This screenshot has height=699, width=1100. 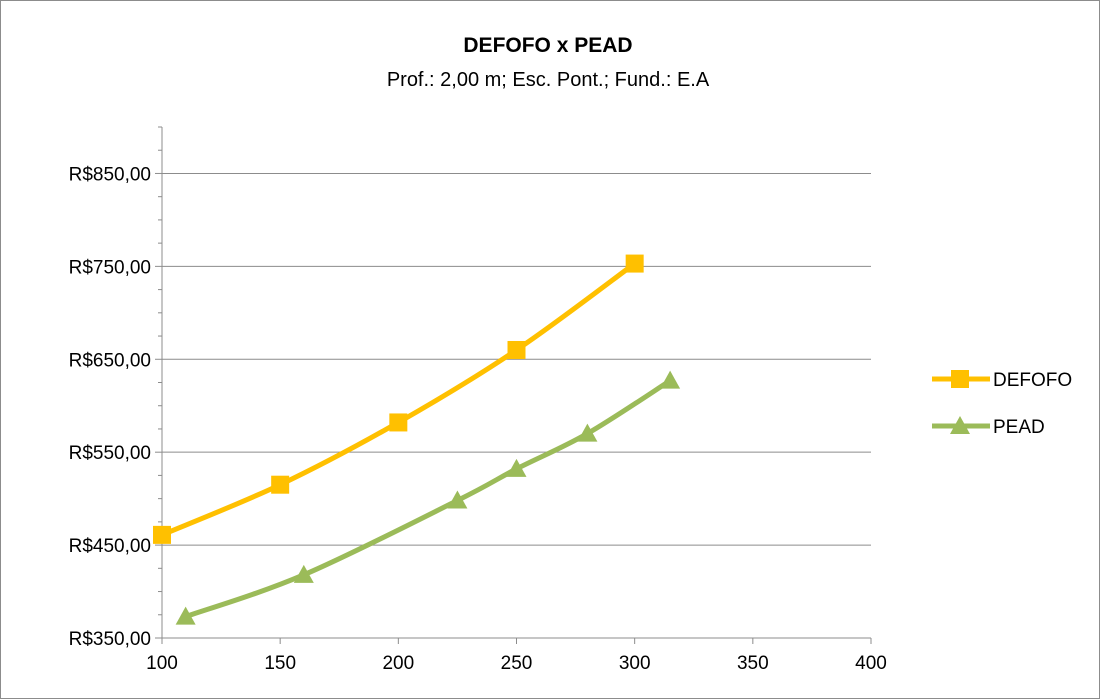 I want to click on legend-label-pead: PEAD, so click(x=1019, y=427).